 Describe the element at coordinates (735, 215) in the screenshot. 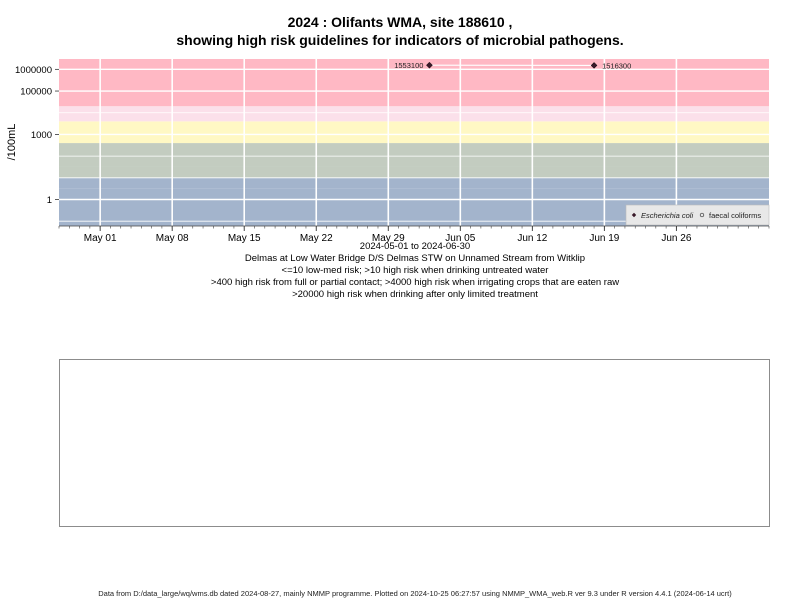

I see `legend-label-1: faecal coliforms` at that location.